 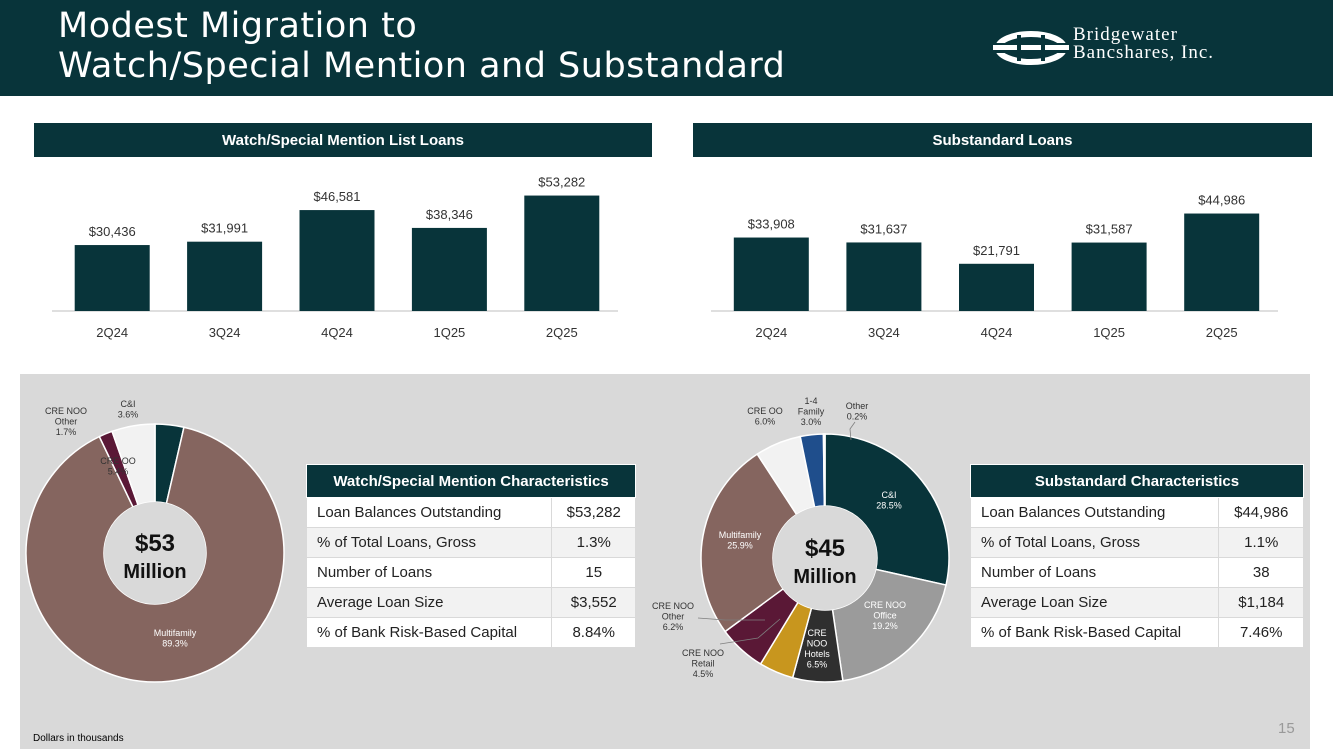 What do you see at coordinates (154, 572) in the screenshot?
I see `watch-pie-center-unit: Million` at bounding box center [154, 572].